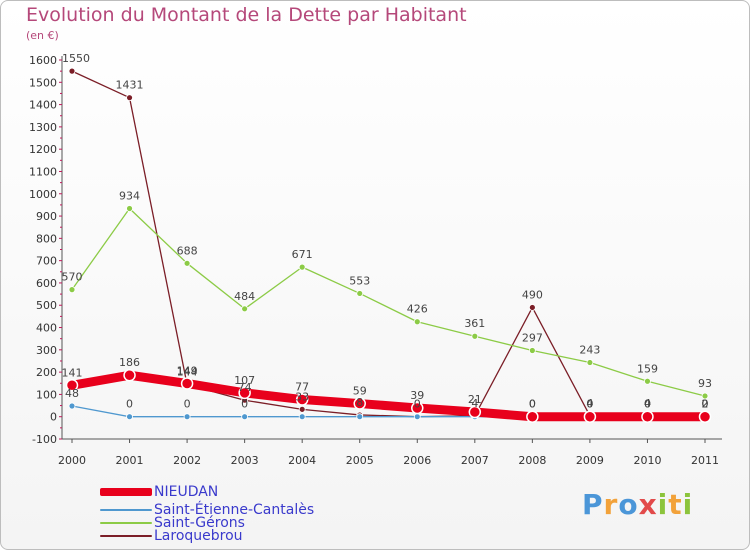 The width and height of the screenshot is (750, 550). What do you see at coordinates (417, 460) in the screenshot?
I see `x-tick-label: 2006` at bounding box center [417, 460].